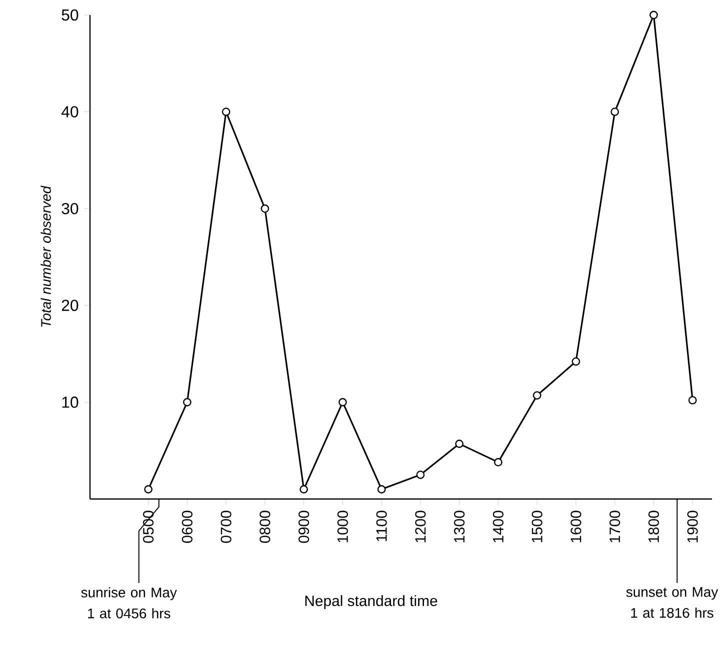 The height and width of the screenshot is (652, 722). What do you see at coordinates (226, 526) in the screenshot?
I see `x-tick-label: 0700` at bounding box center [226, 526].